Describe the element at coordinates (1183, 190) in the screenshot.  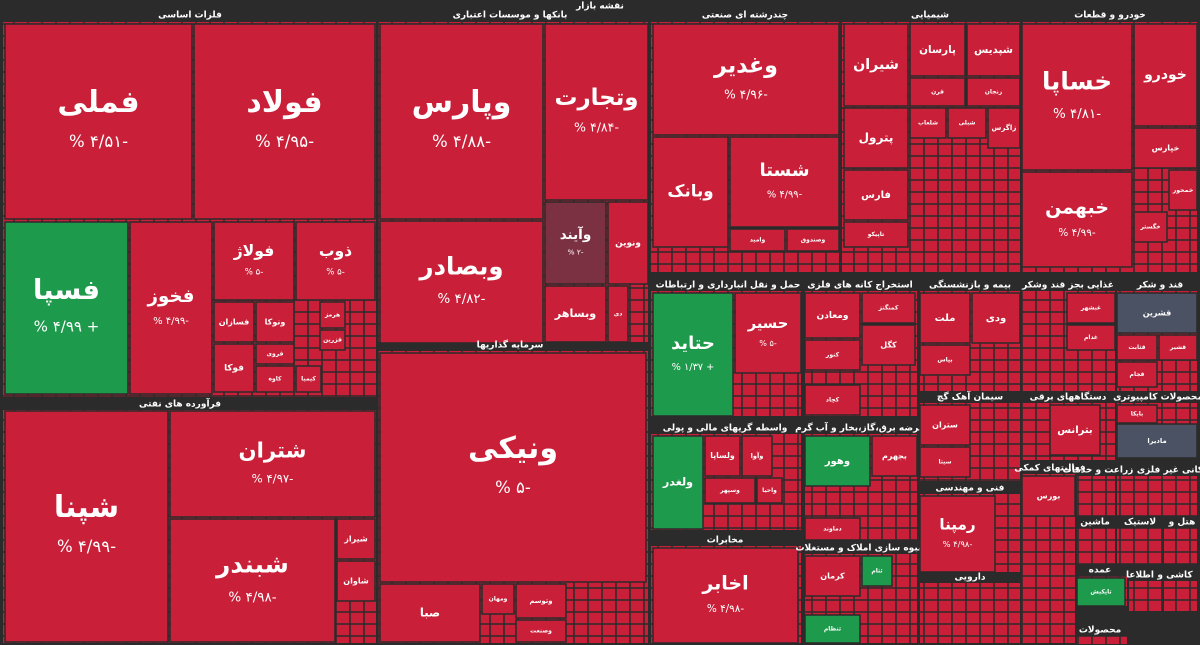
I see `tile-symbol: خمحور` at that location.